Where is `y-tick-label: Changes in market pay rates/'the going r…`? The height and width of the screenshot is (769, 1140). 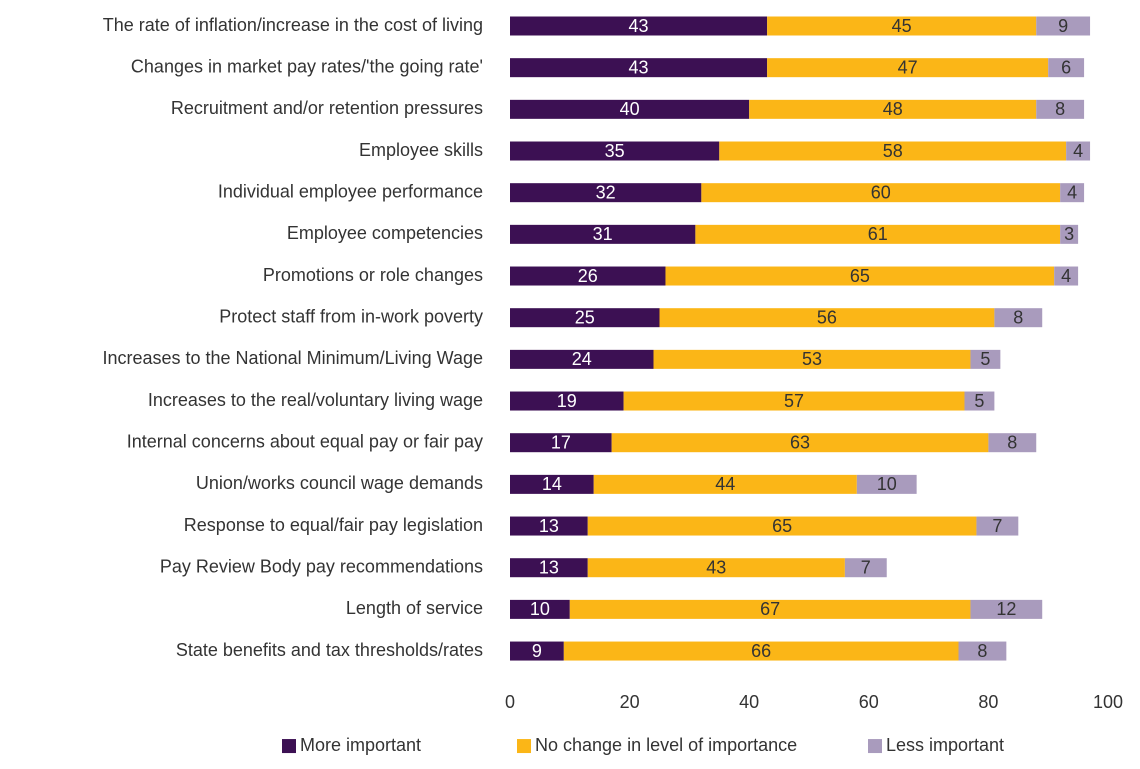 y-tick-label: Changes in market pay rates/'the going r… is located at coordinates (307, 66).